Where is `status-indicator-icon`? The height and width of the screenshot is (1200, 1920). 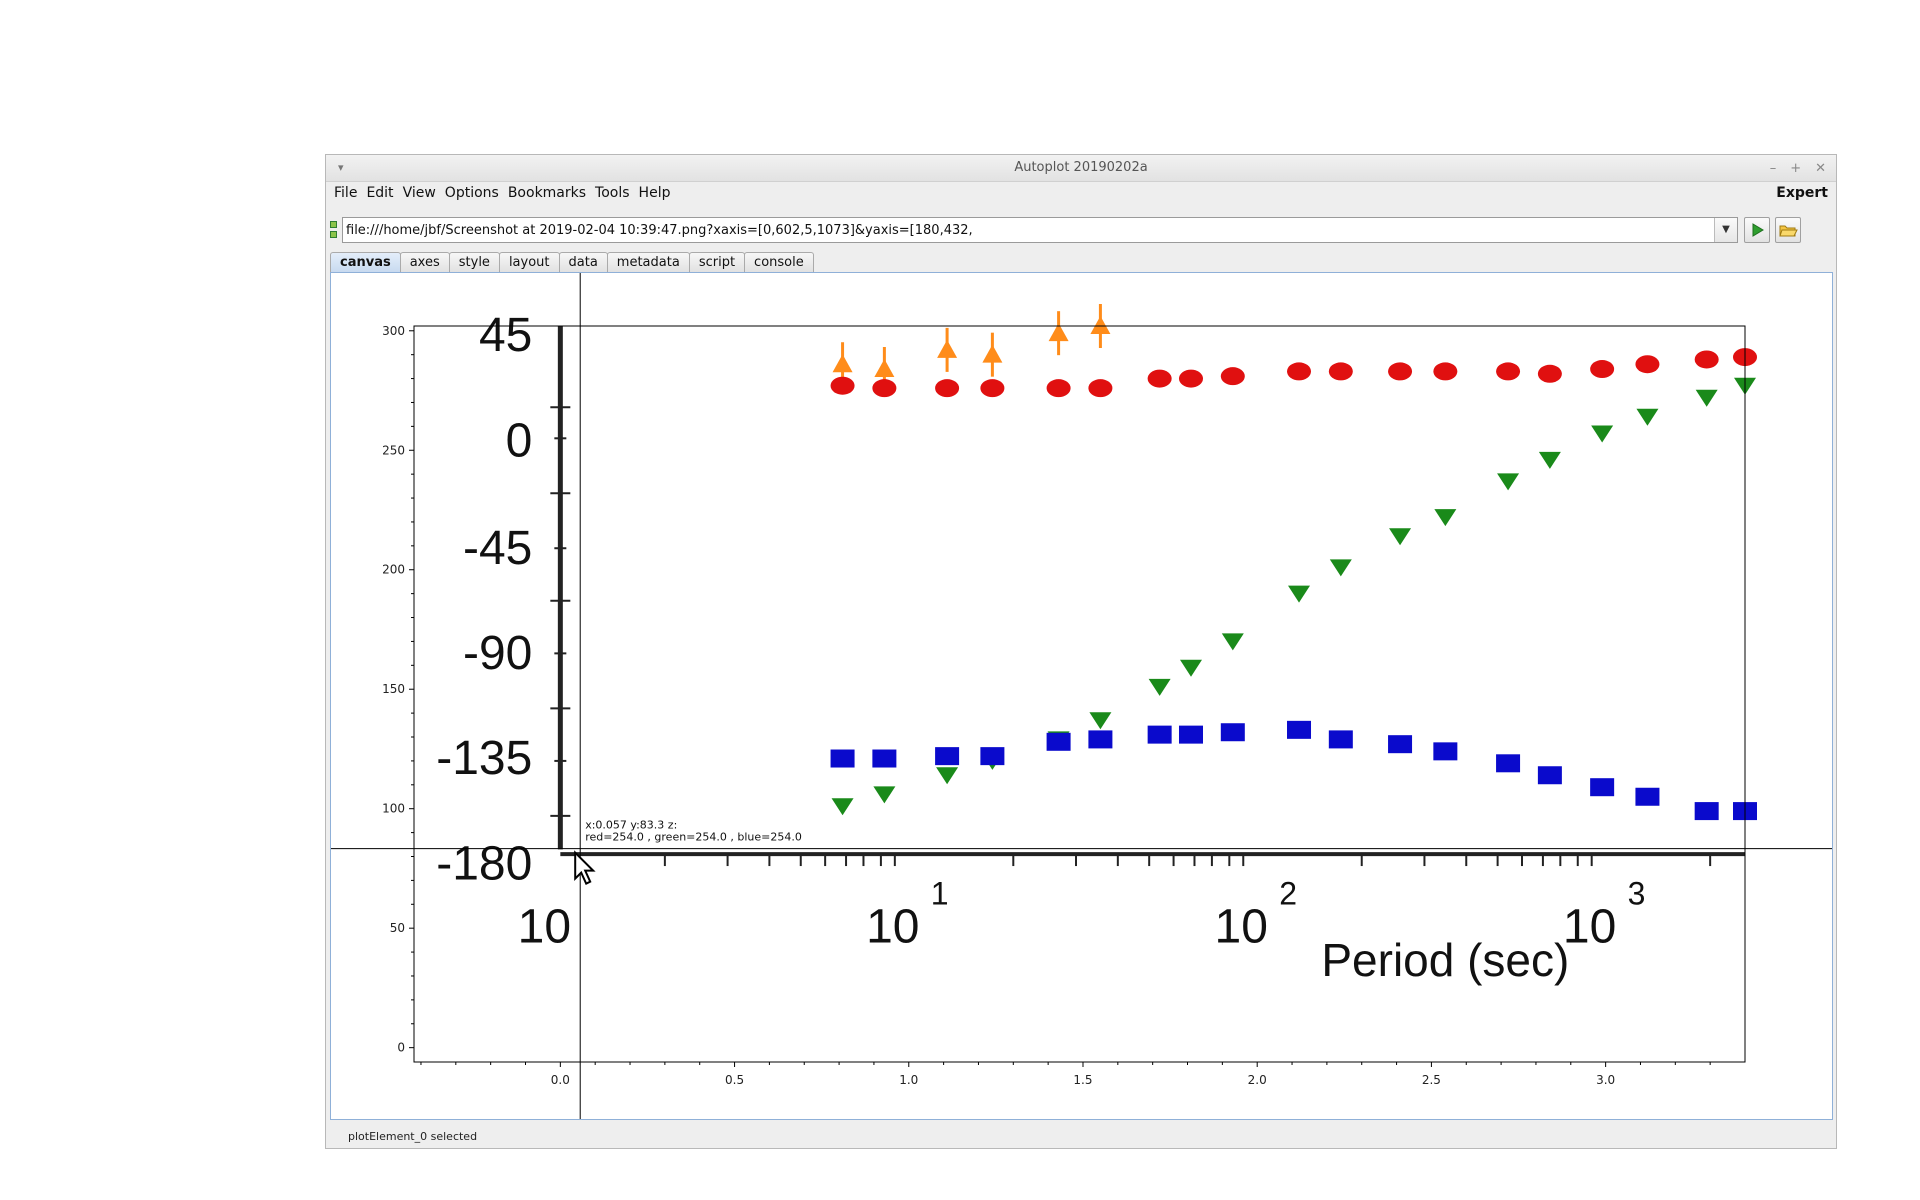
status-indicator-icon is located at coordinates (333, 230).